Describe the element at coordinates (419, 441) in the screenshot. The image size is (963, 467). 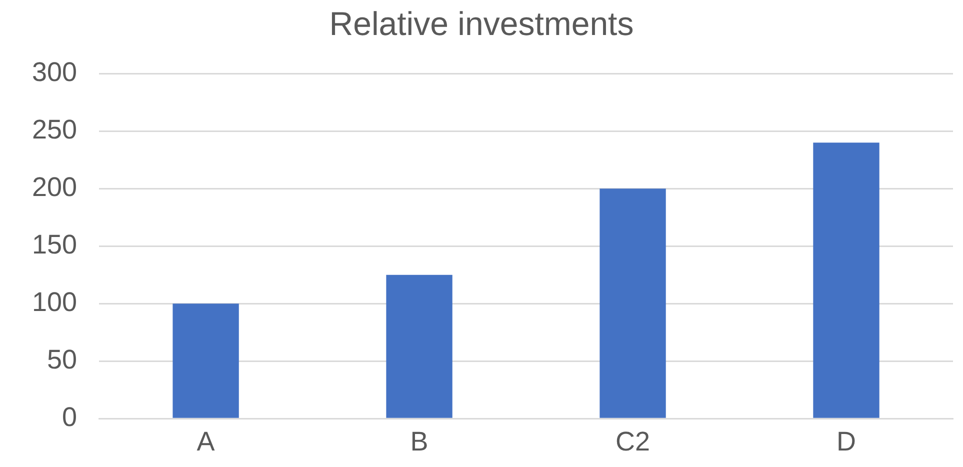
I see `x-tick-label: B` at that location.